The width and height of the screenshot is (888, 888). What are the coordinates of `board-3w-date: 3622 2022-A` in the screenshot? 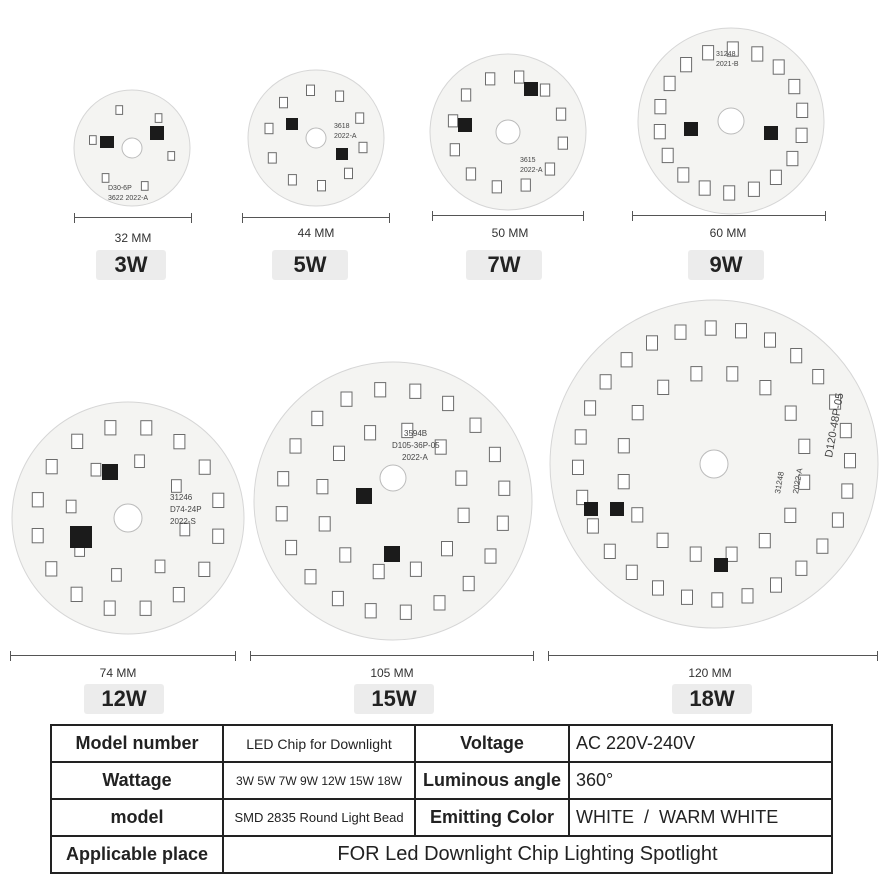 It's located at (128, 198).